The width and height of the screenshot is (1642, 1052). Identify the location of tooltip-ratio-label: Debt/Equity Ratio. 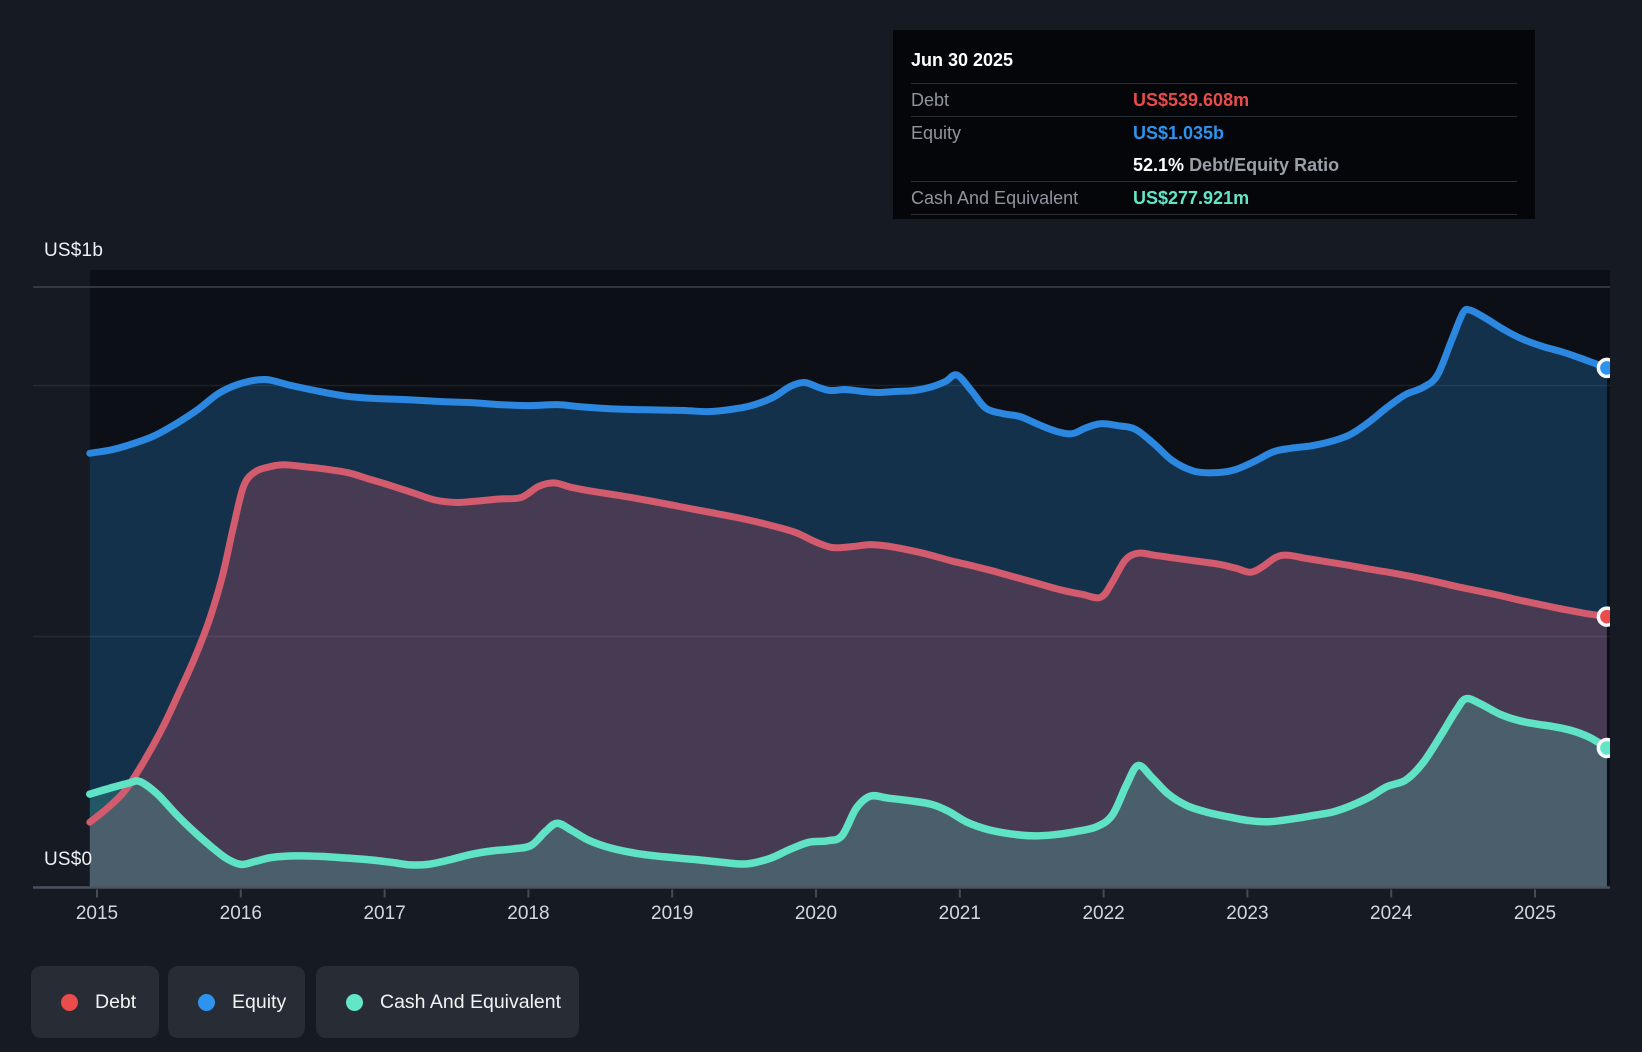
(1264, 164).